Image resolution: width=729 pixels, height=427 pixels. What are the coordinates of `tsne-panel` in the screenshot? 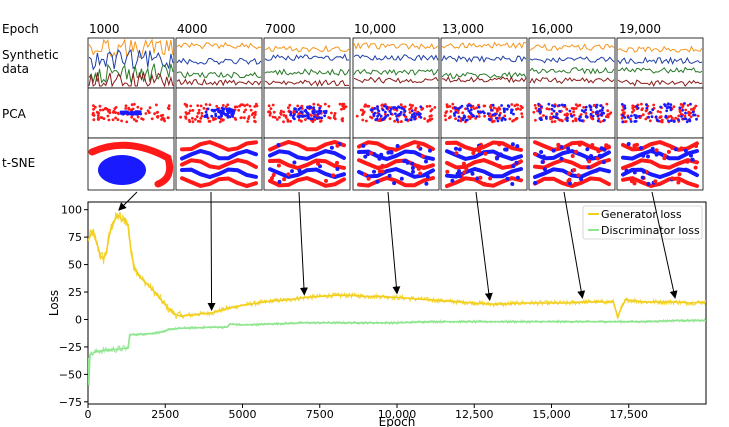 It's located at (396, 164).